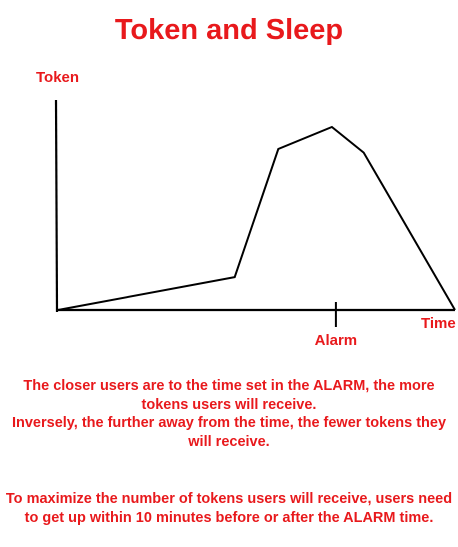 The height and width of the screenshot is (547, 458). What do you see at coordinates (229, 30) in the screenshot?
I see `page-title: Token and Sleep` at bounding box center [229, 30].